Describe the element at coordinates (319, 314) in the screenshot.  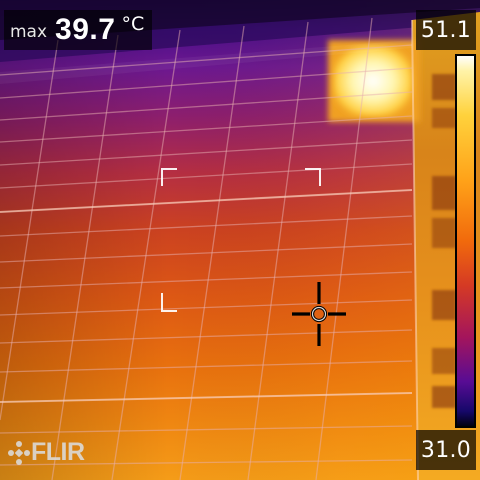
I see `crosshair-icon` at that location.